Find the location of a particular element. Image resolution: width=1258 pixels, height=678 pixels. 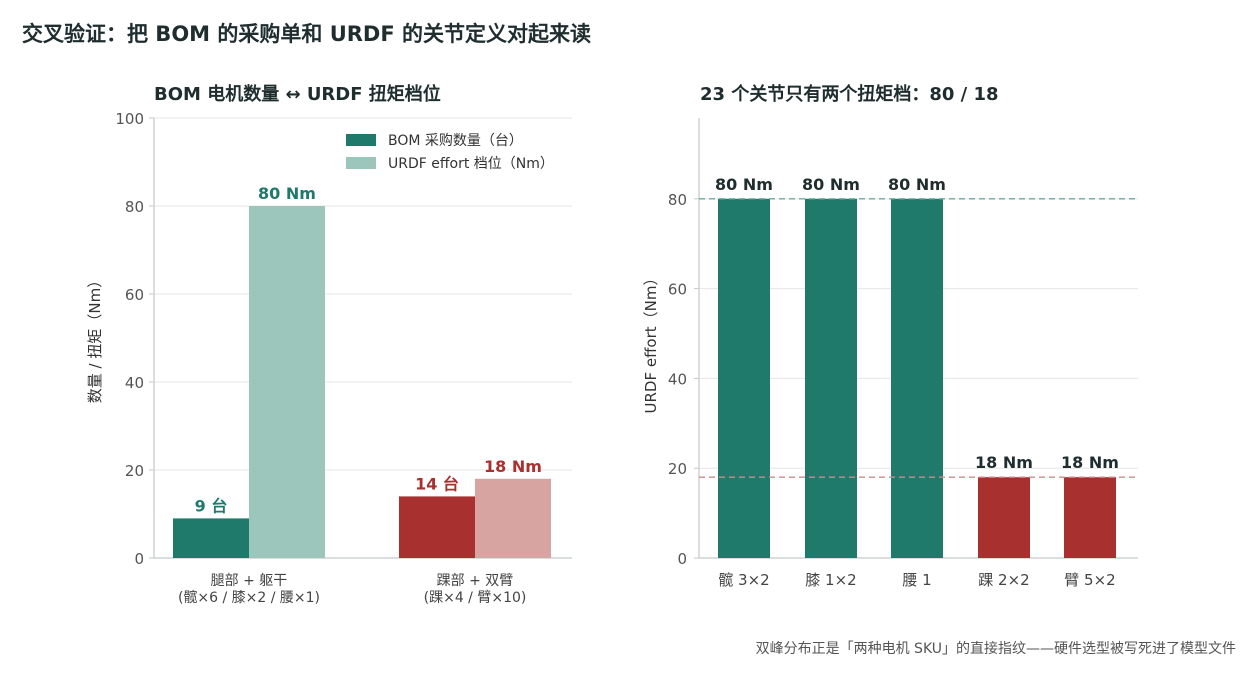

x-tick-label: 髋 3×2 is located at coordinates (743, 580).